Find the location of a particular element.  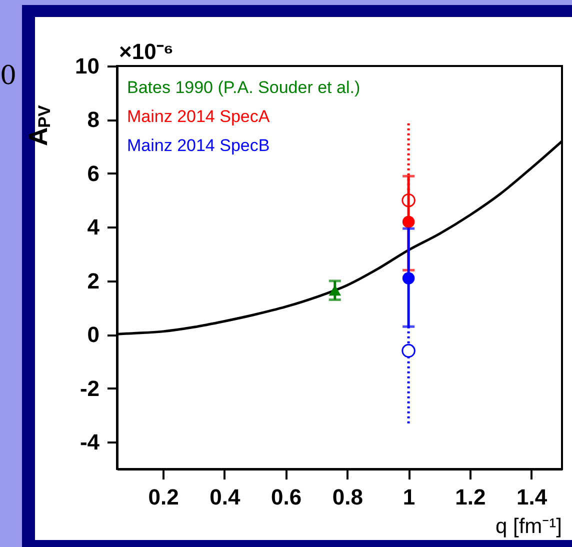

text: Mainz 2014 SpecB is located at coordinates (198, 145).